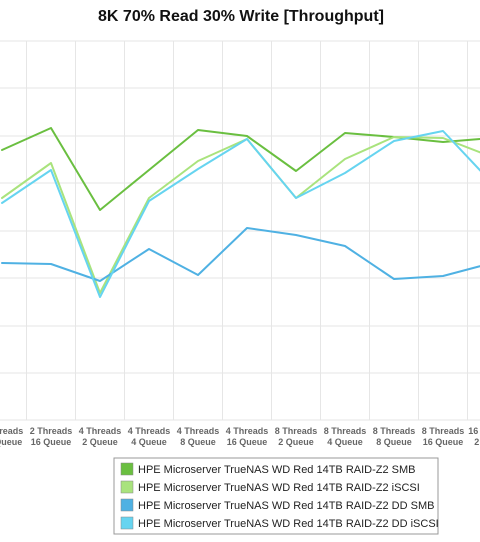  What do you see at coordinates (247, 436) in the screenshot?
I see `x-tick-label: 4 Threads 16 Queue` at bounding box center [247, 436].